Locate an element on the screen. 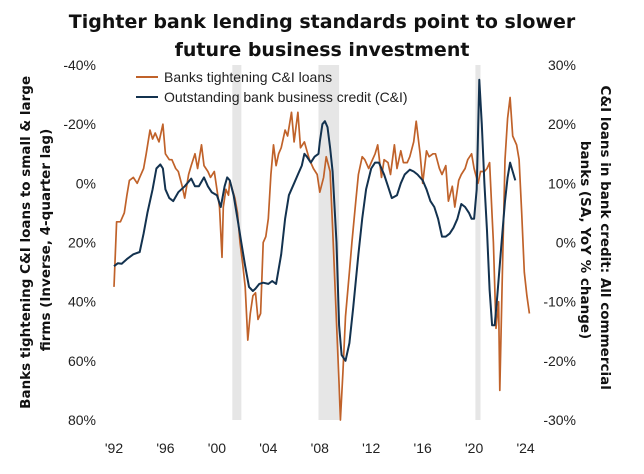 This screenshot has width=644, height=474. left-tick-label: 20% is located at coordinates (82, 243).